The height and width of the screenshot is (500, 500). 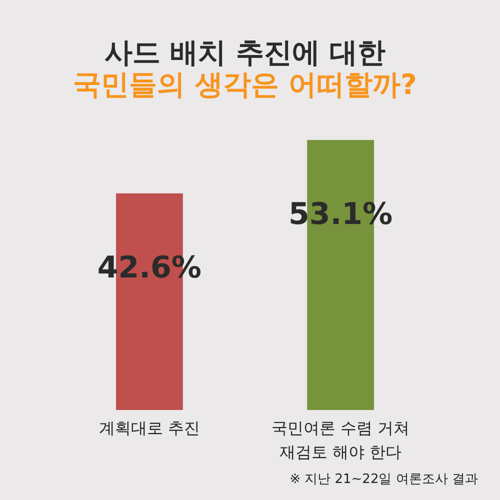 What do you see at coordinates (340, 440) in the screenshot?
I see `x-tick-label: 국민여론 수렴 거쳐 재검토 해야 한다` at bounding box center [340, 440].